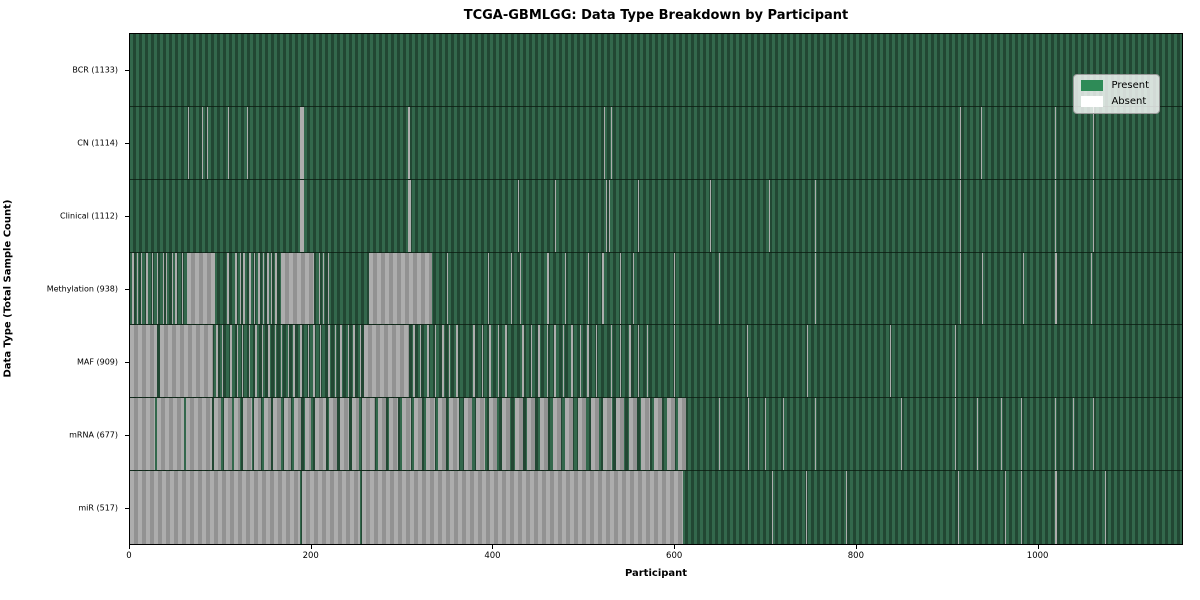  I want to click on y-tick-label-clinical: Clinical (1112), so click(89, 216).